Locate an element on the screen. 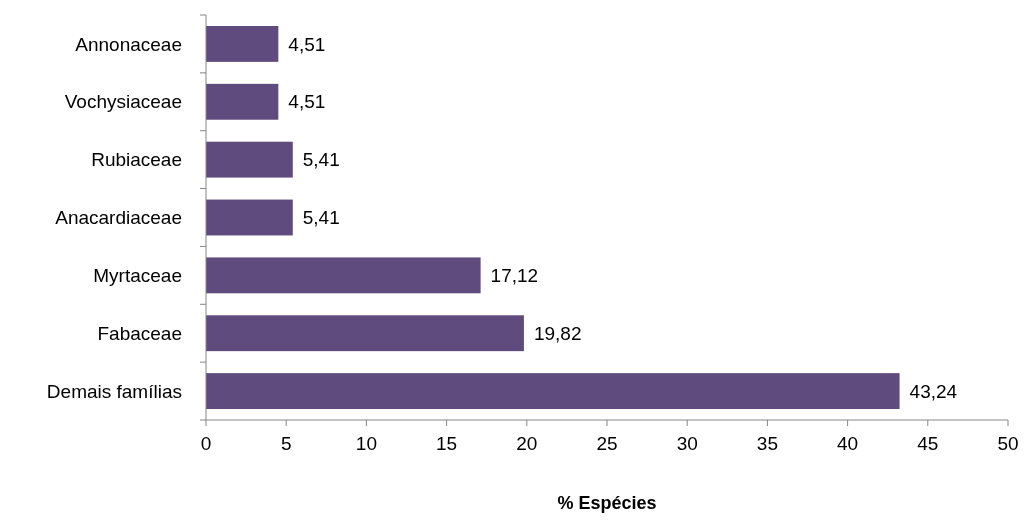  x-tick-label: 45 is located at coordinates (928, 443).